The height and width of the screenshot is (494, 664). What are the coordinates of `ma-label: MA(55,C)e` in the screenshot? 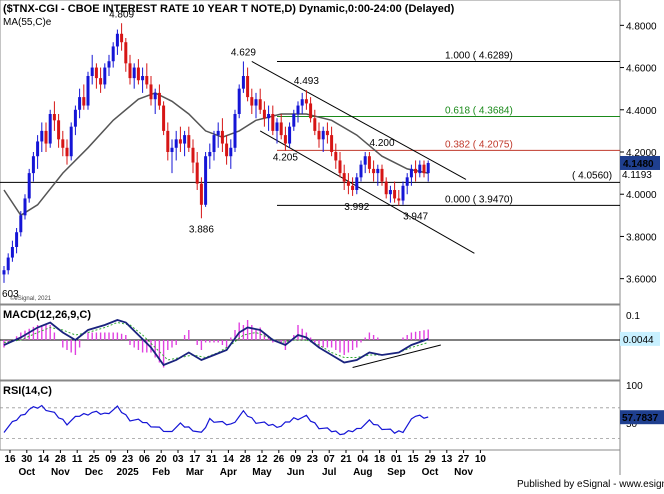 It's located at (27, 22).